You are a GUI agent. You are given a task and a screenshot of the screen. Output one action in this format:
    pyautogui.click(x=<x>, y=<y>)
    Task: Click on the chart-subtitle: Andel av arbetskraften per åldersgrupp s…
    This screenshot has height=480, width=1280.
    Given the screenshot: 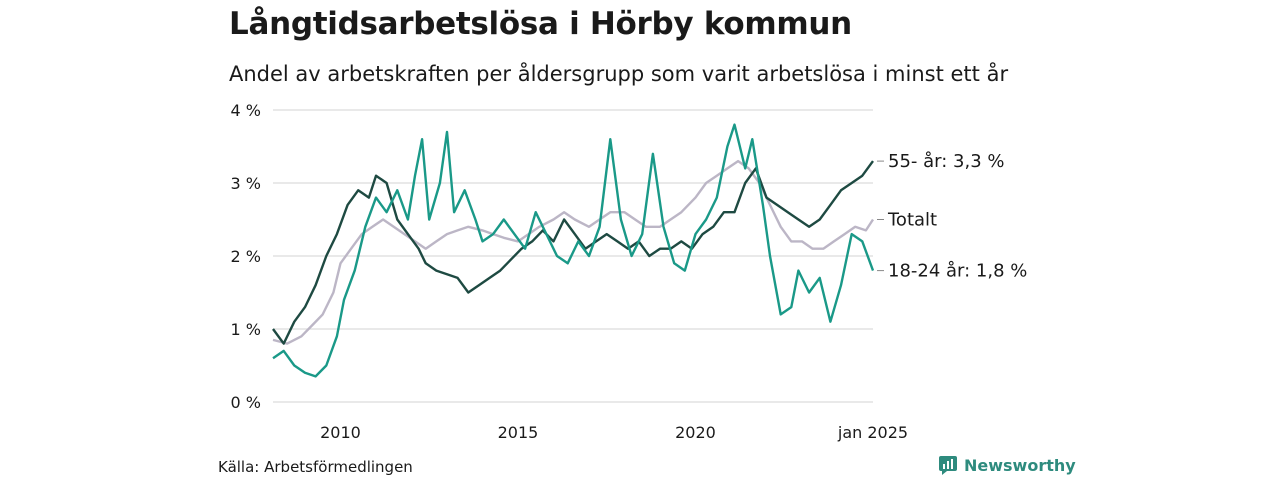 What is the action you would take?
    pyautogui.click(x=619, y=74)
    